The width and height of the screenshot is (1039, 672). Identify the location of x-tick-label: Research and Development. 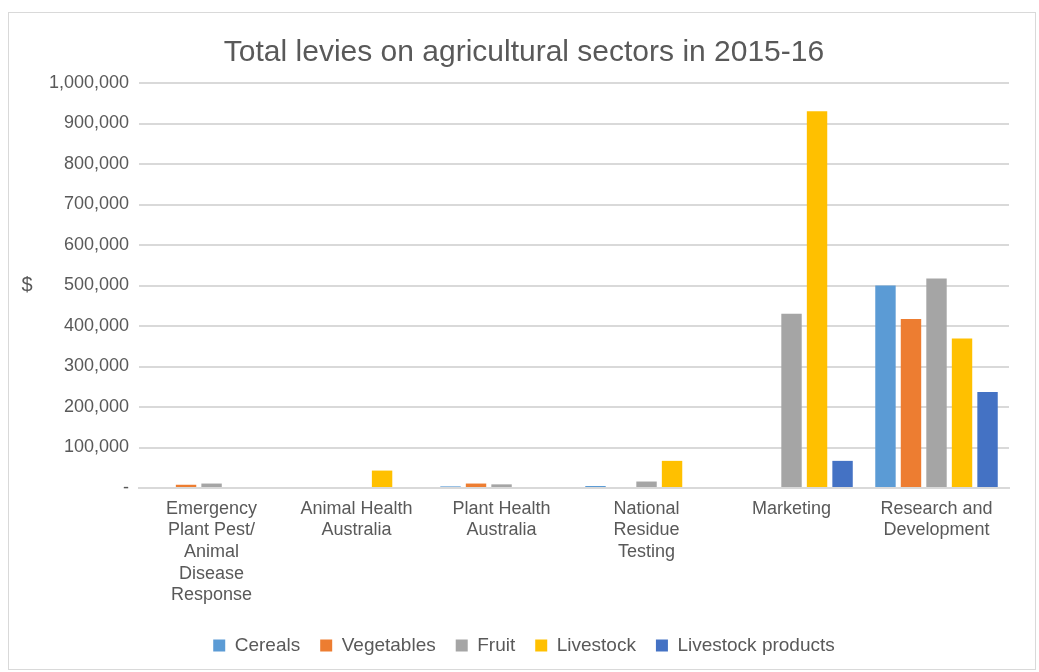
(936, 518).